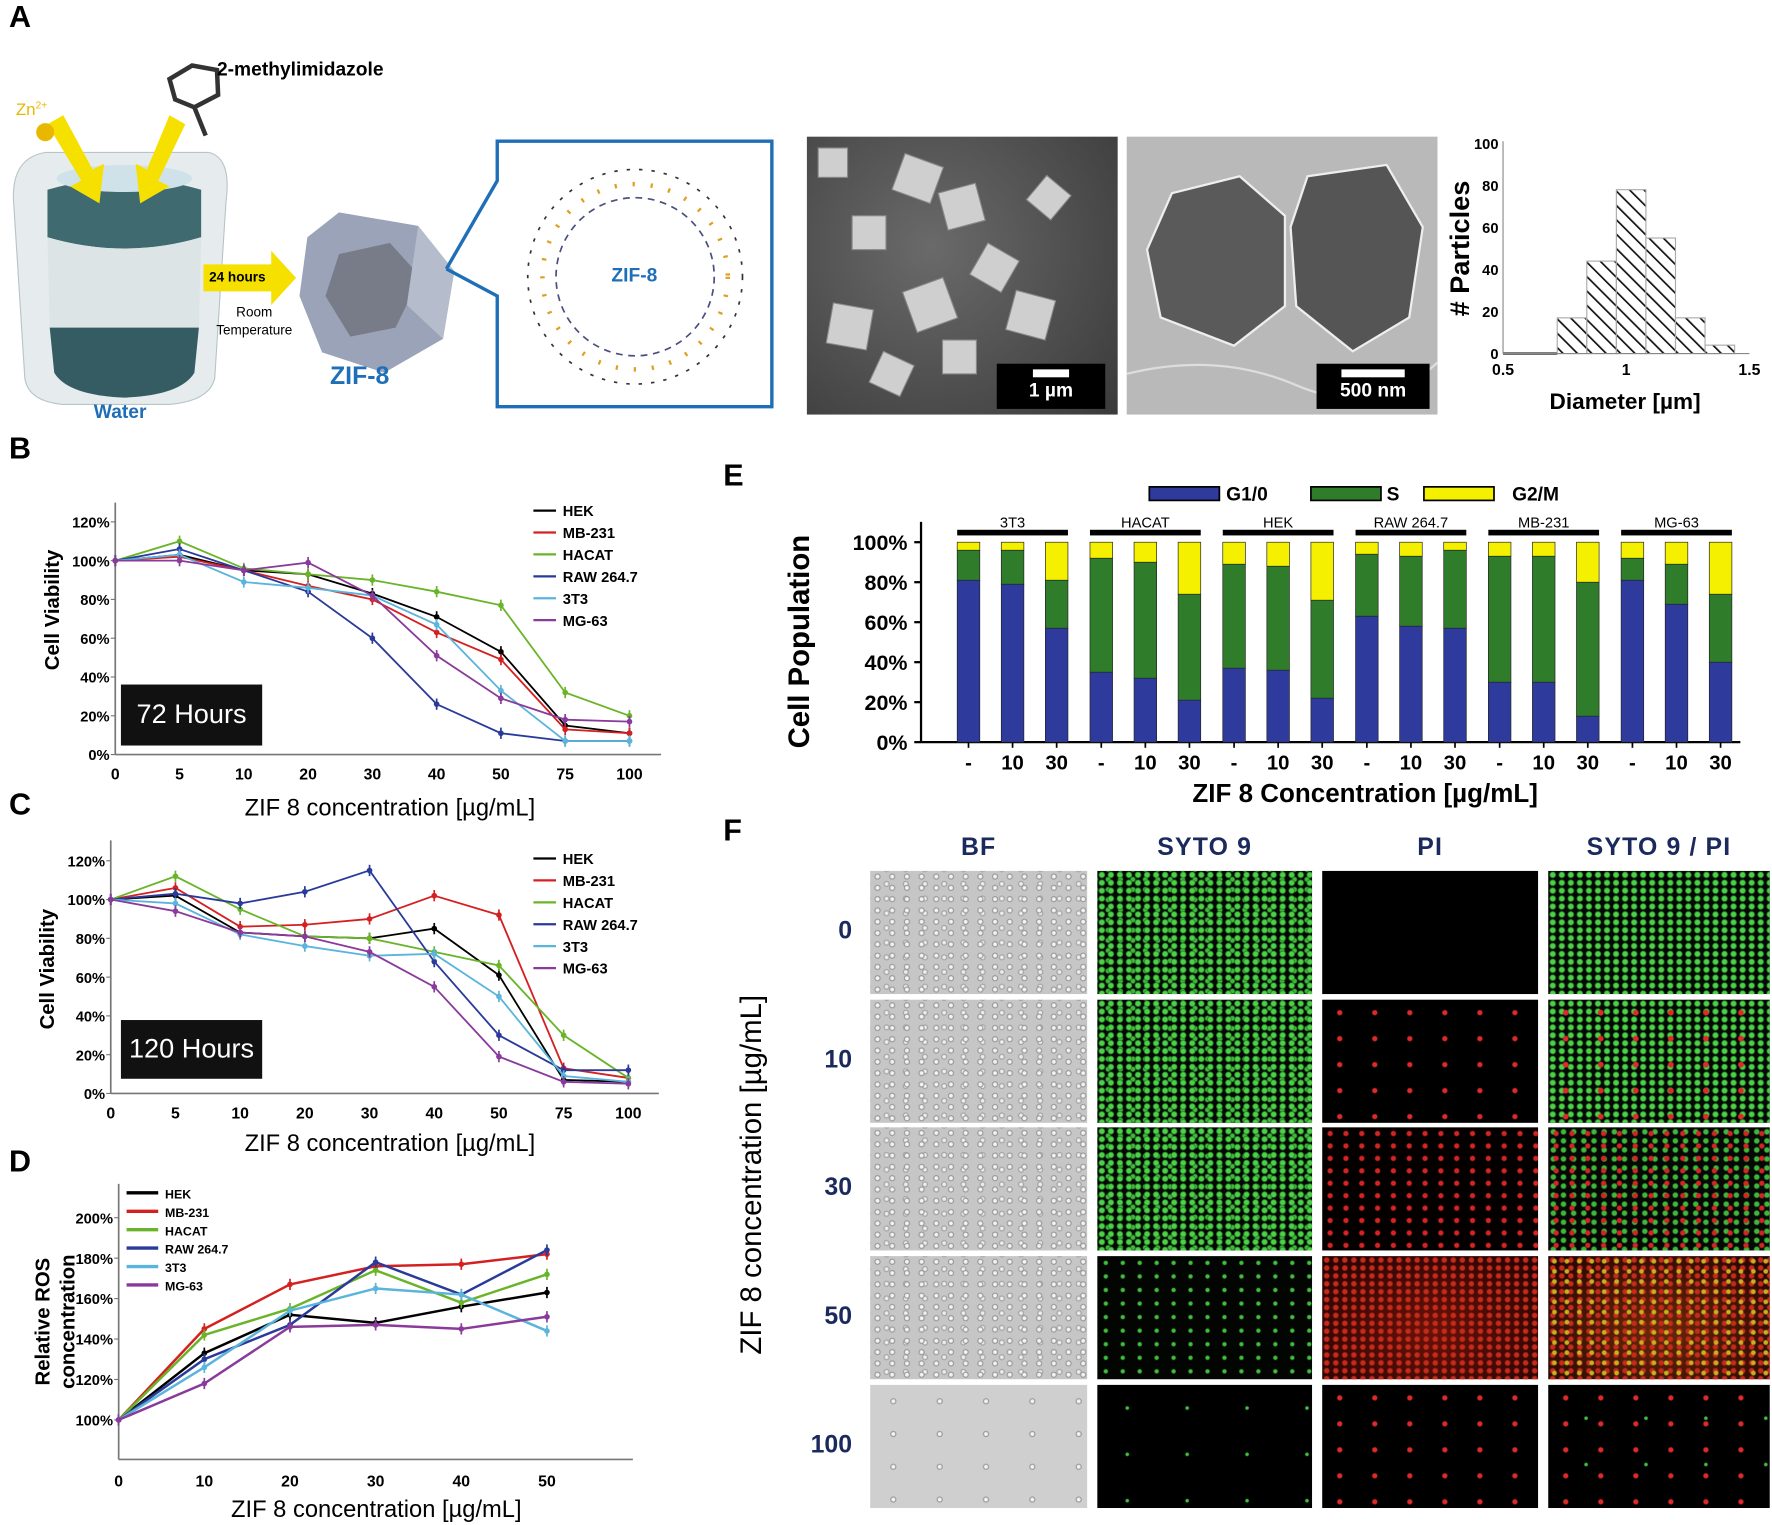 This screenshot has height=1525, width=1772. Describe the element at coordinates (733, 475) in the screenshot. I see `panel-label-e: E` at that location.